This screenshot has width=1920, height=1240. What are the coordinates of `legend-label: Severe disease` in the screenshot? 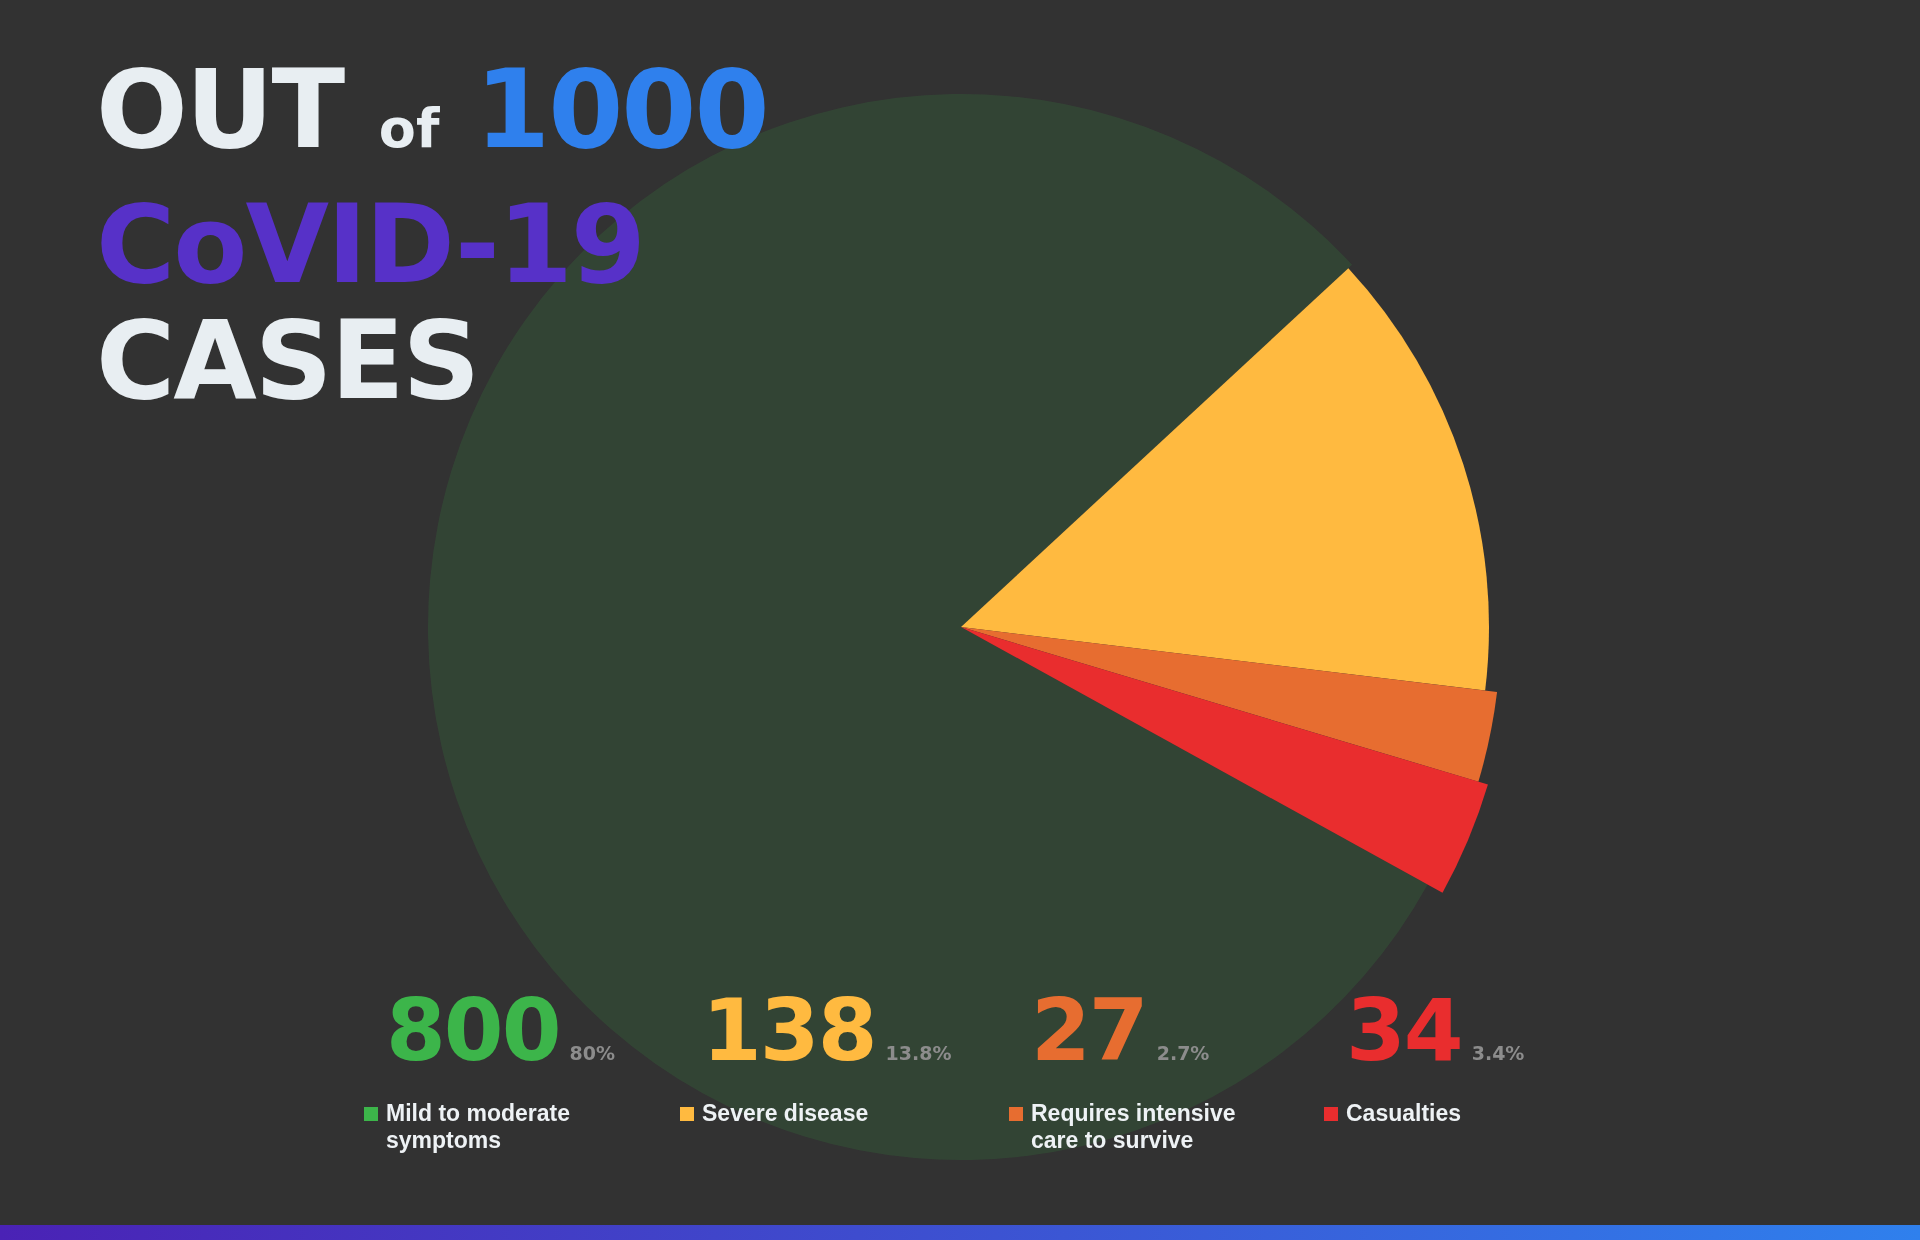 It's located at (786, 1113).